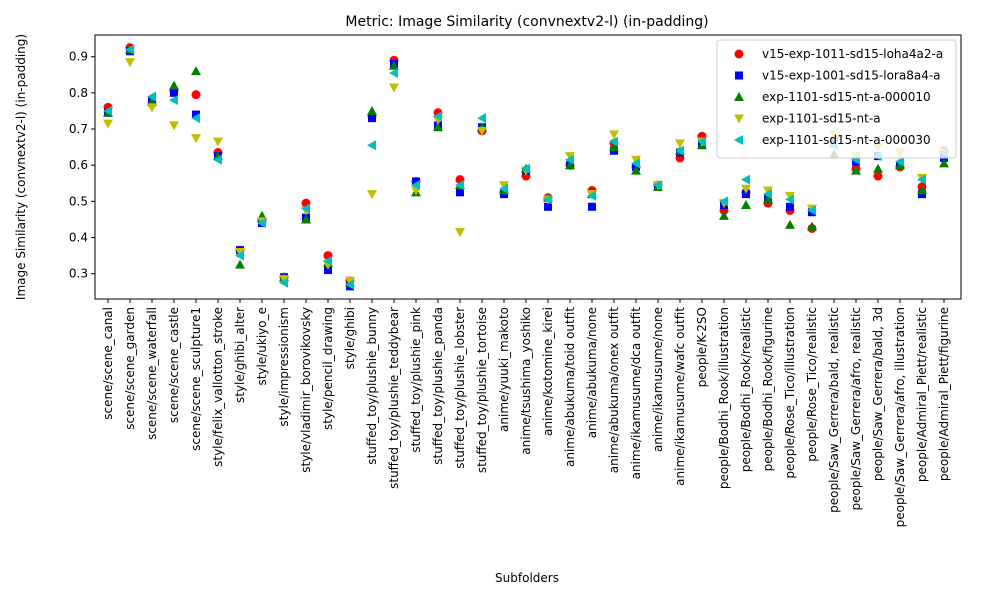 This screenshot has height=600, width=1000. What do you see at coordinates (438, 386) in the screenshot?
I see `x-tick-label: stuffed_toy/plushie_panda` at bounding box center [438, 386].